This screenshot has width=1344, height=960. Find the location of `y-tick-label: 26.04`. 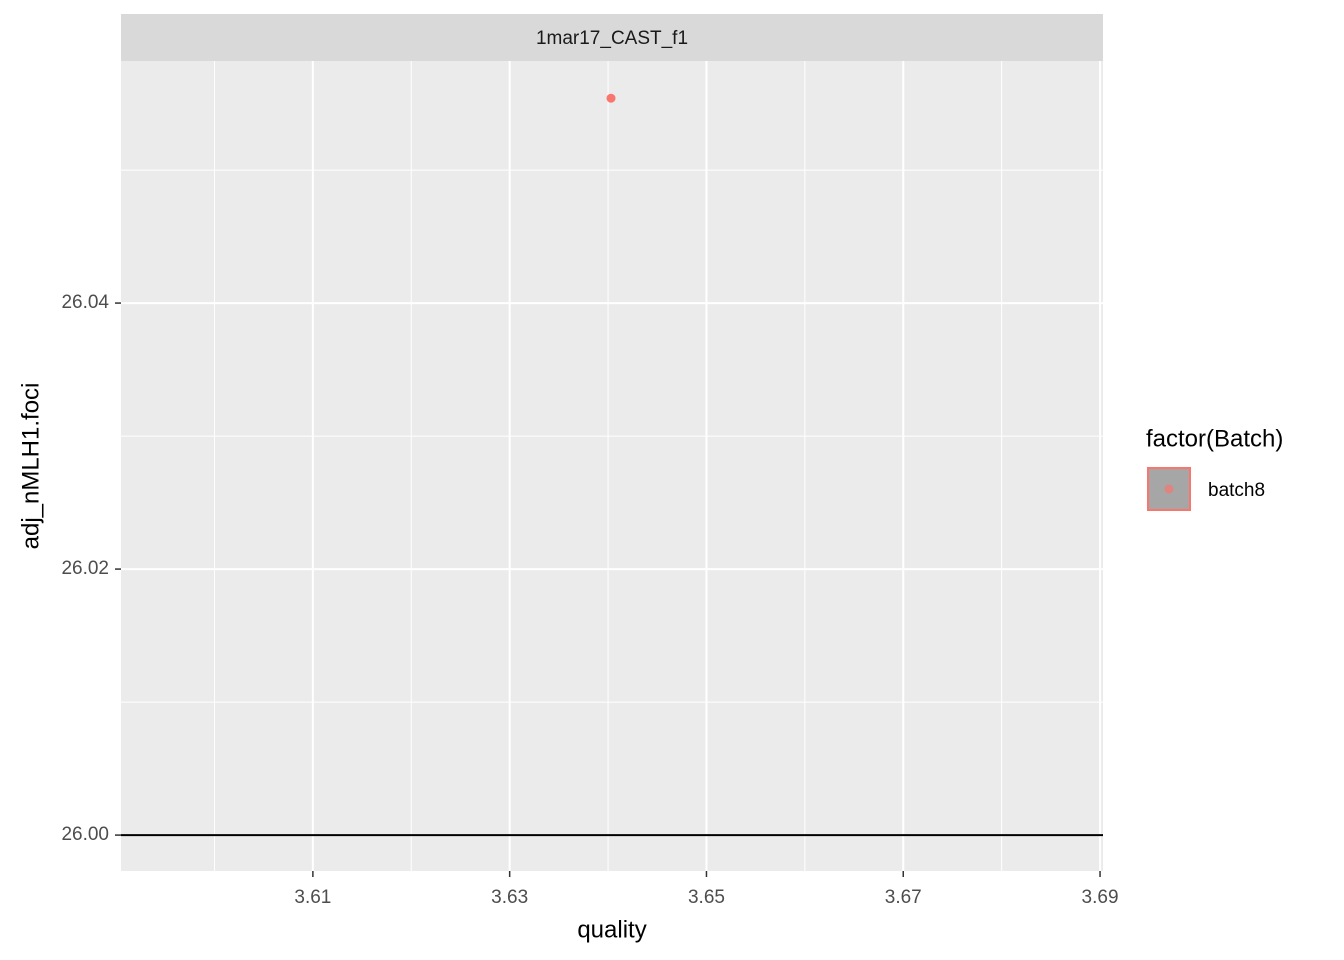

y-tick-label: 26.04 is located at coordinates (85, 302).